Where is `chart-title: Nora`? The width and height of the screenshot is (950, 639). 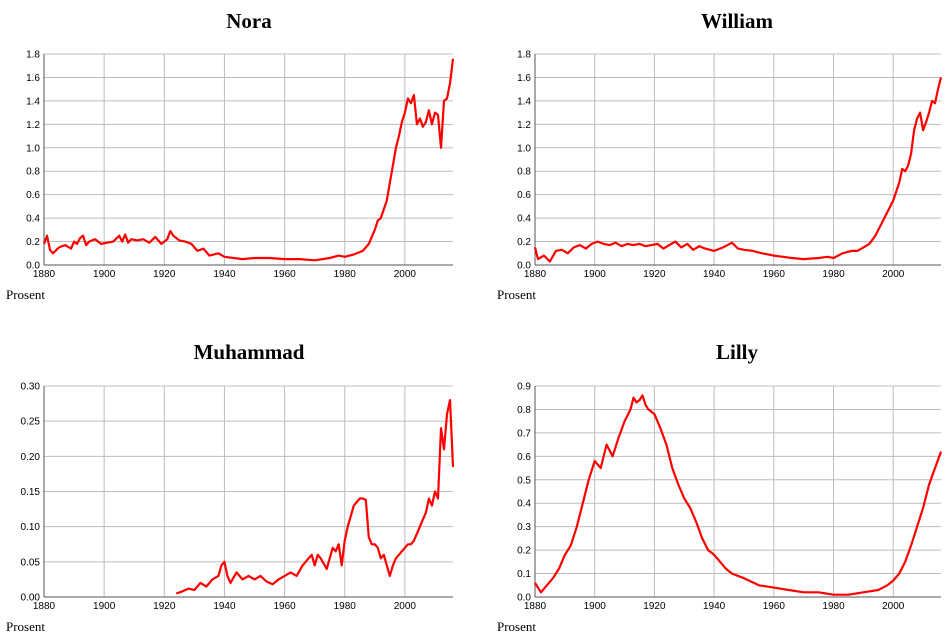
chart-title: Nora is located at coordinates (249, 21).